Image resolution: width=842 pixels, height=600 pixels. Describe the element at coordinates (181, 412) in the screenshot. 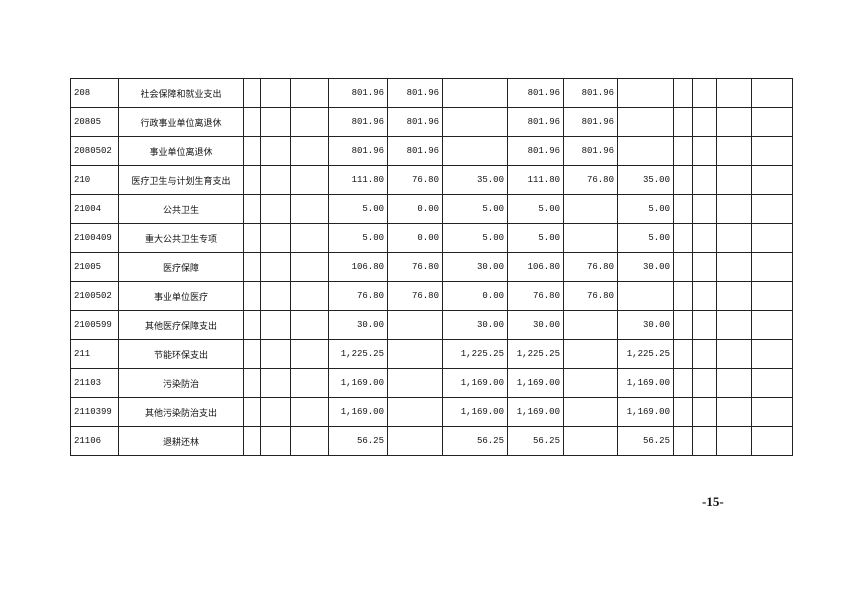

I see `name-cell: 其他污染防治支出` at that location.